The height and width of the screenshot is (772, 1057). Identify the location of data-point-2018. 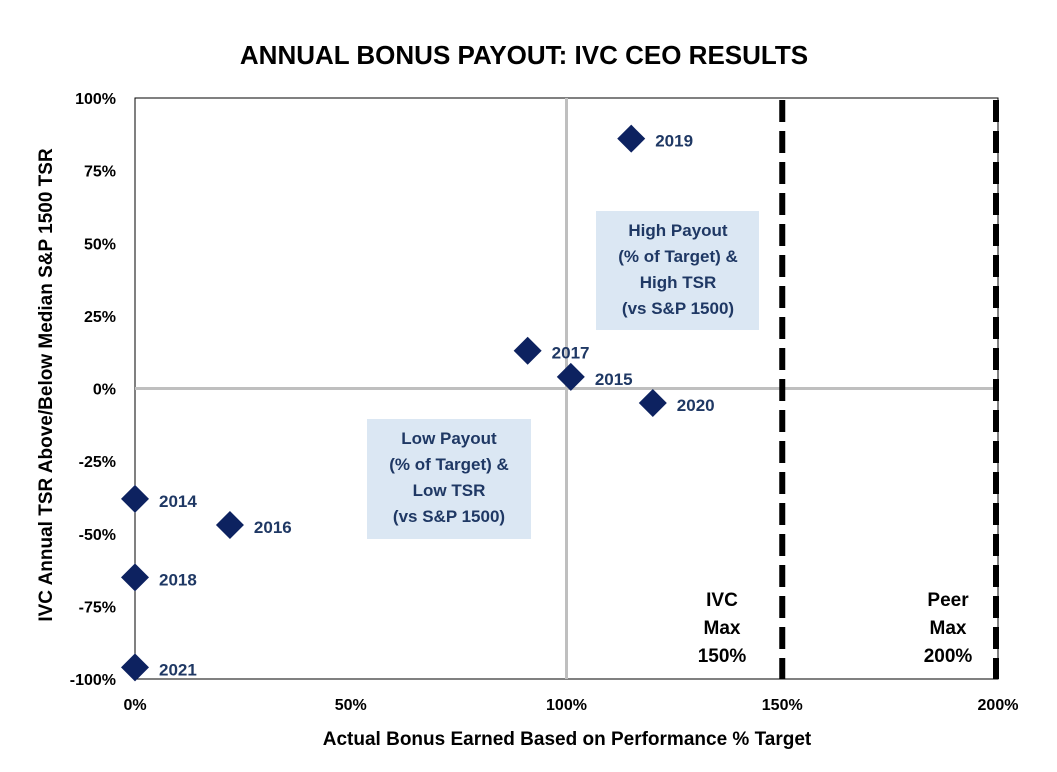
(135, 577).